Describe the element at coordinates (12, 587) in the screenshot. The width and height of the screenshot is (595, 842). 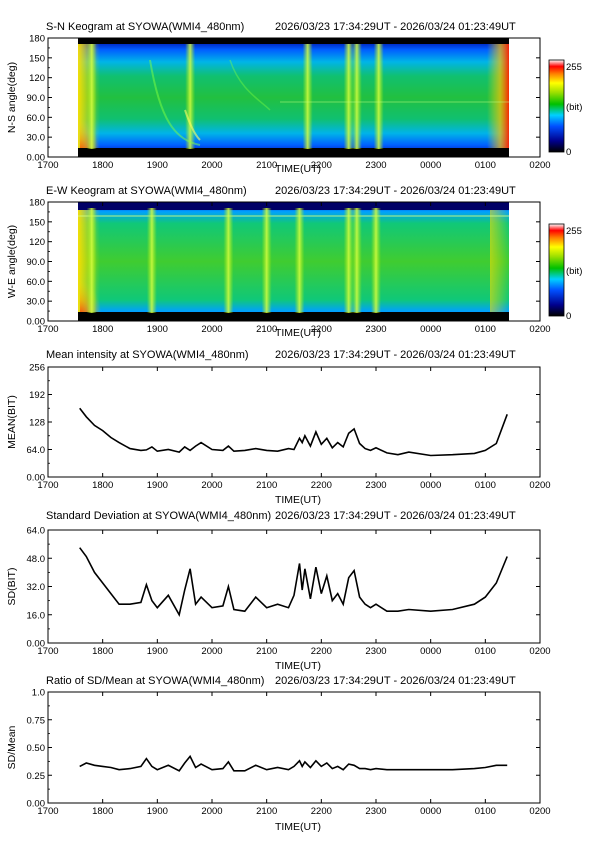
I see `y-axis-label: SD(BIT)` at that location.